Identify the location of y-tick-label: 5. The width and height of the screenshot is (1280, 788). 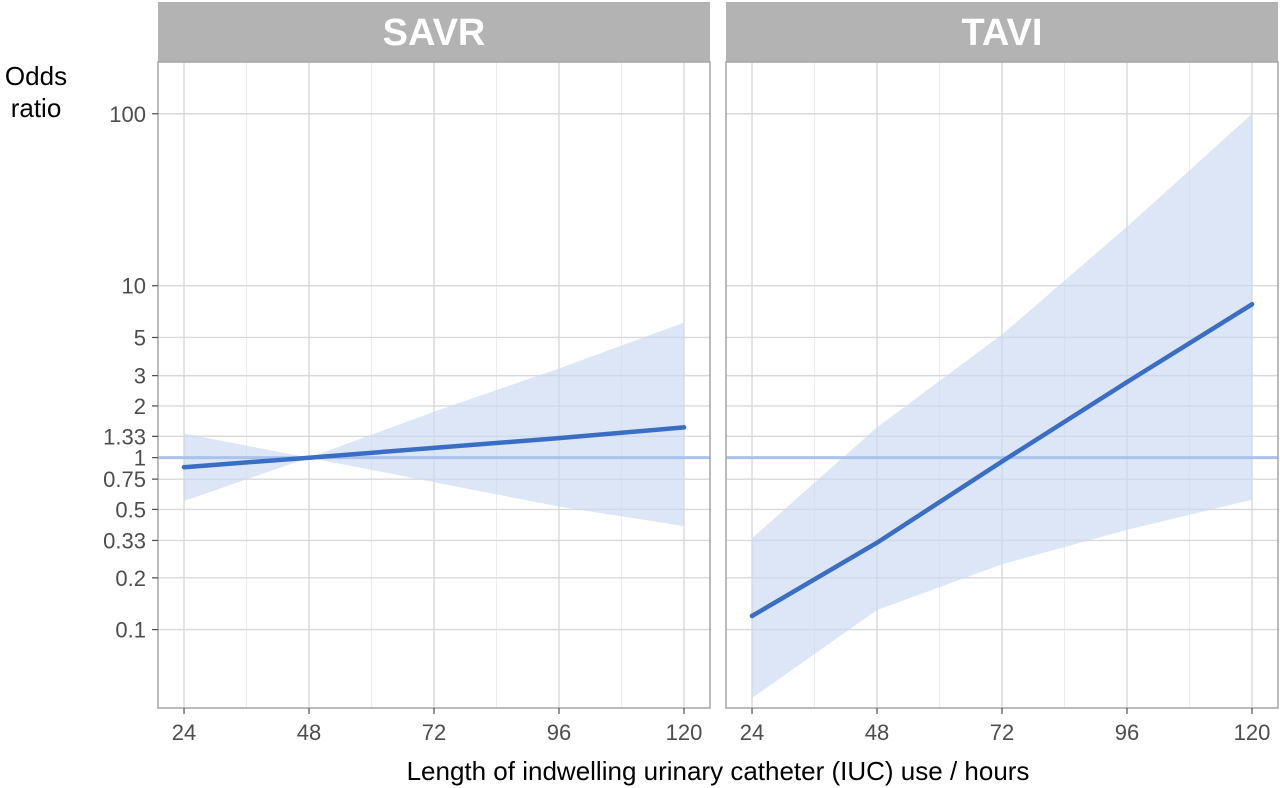
(140, 337).